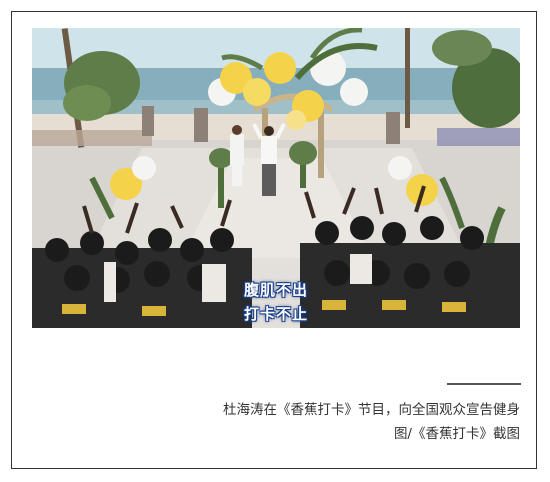  What do you see at coordinates (269, 150) in the screenshot?
I see `person-center-right` at bounding box center [269, 150].